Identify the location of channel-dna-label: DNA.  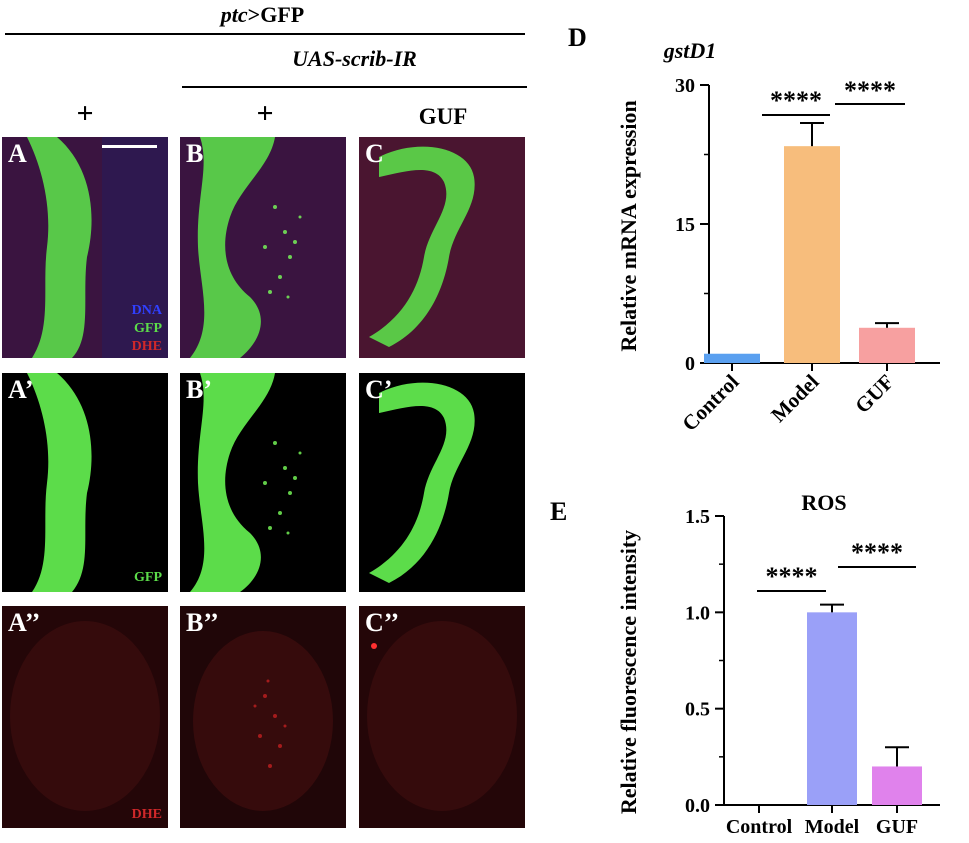
(146, 310).